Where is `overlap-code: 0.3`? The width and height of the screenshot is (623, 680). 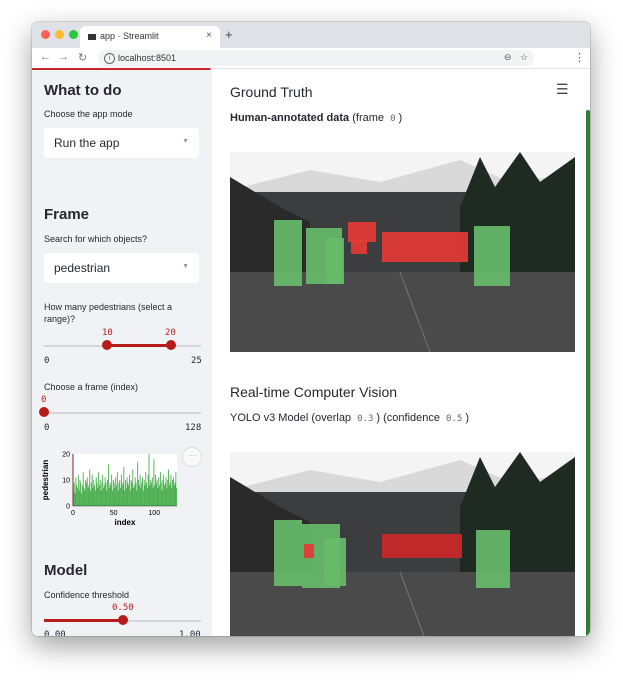 overlap-code: 0.3 is located at coordinates (365, 419).